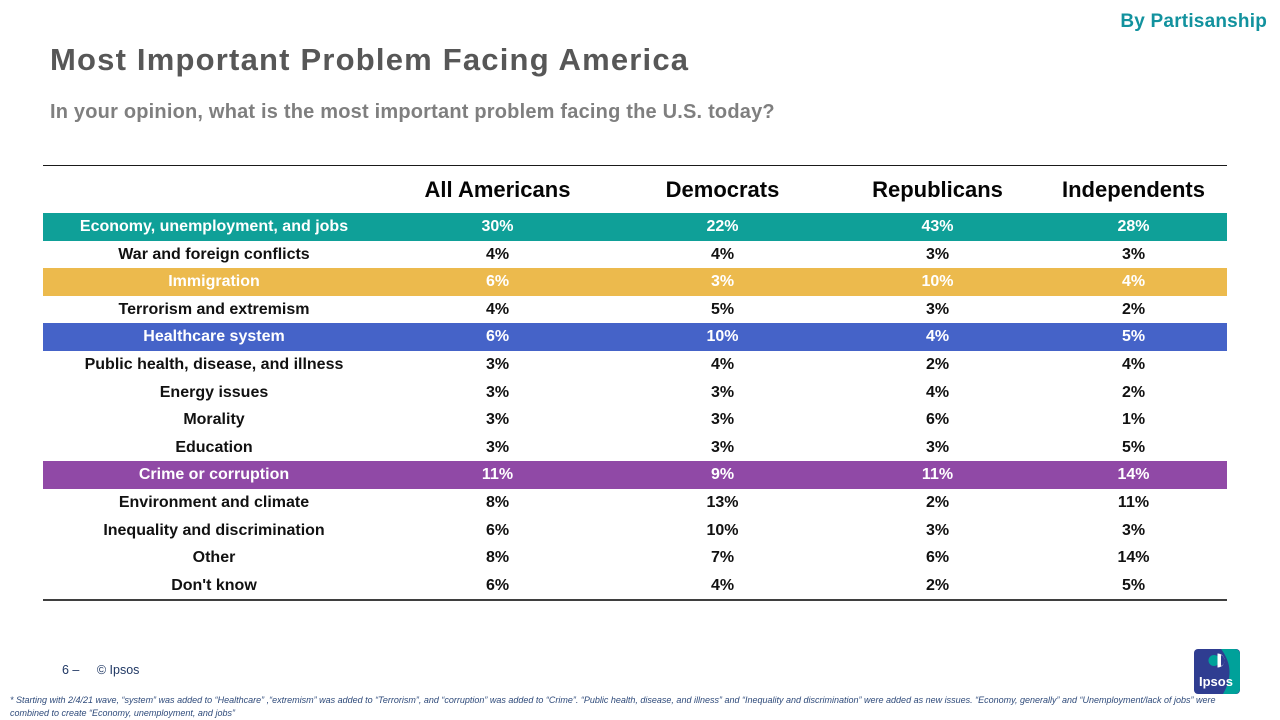  I want to click on ipsos-logo-text: Ipsos, so click(1216, 681).